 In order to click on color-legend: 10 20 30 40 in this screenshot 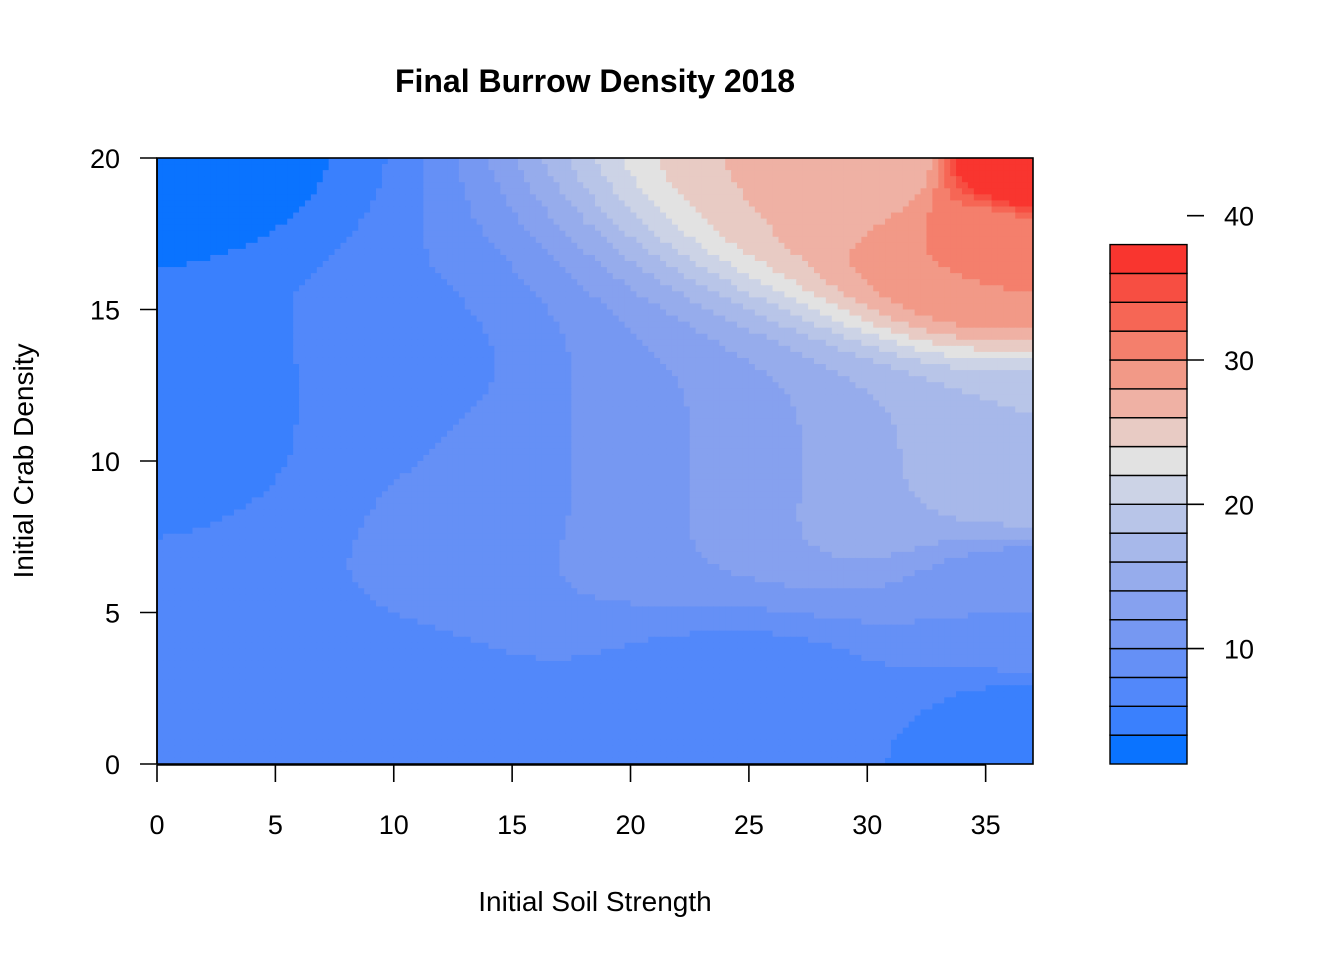, I will do `click(1181, 483)`.